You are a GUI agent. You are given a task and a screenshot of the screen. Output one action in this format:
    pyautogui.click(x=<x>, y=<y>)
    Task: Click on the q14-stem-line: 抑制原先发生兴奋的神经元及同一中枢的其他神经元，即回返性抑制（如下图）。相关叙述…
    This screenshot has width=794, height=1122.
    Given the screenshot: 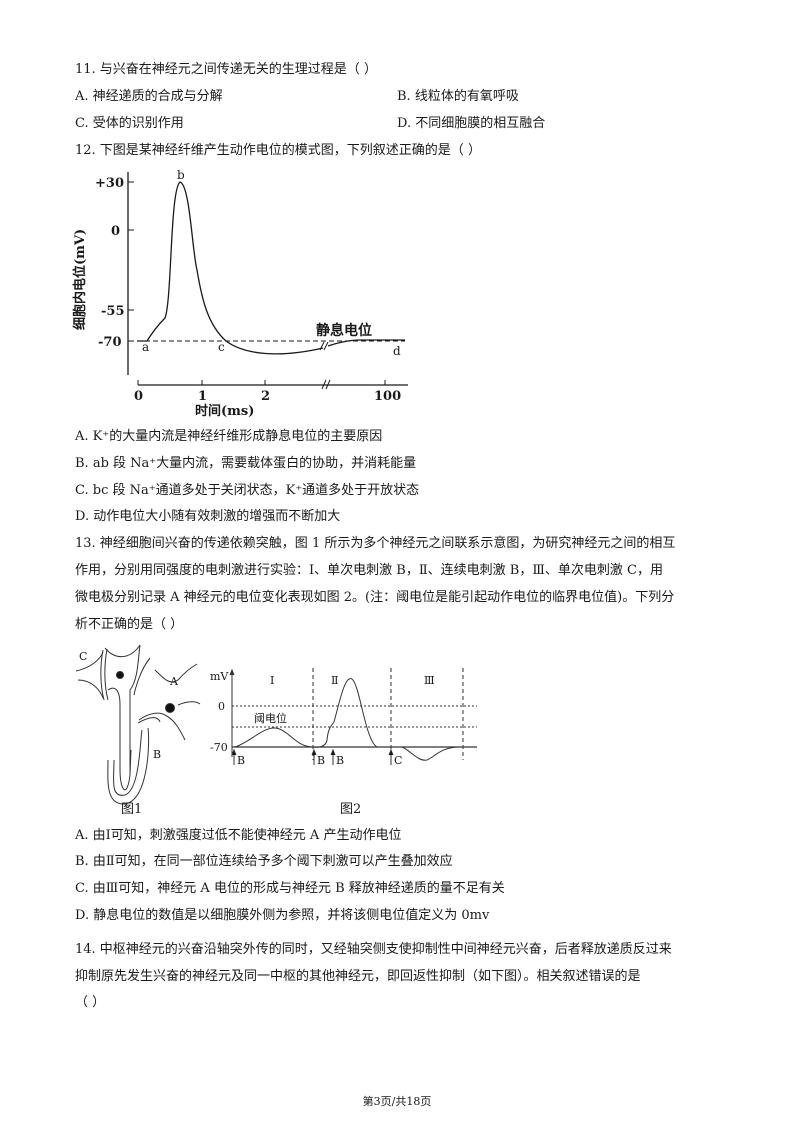 What is the action you would take?
    pyautogui.click(x=358, y=976)
    